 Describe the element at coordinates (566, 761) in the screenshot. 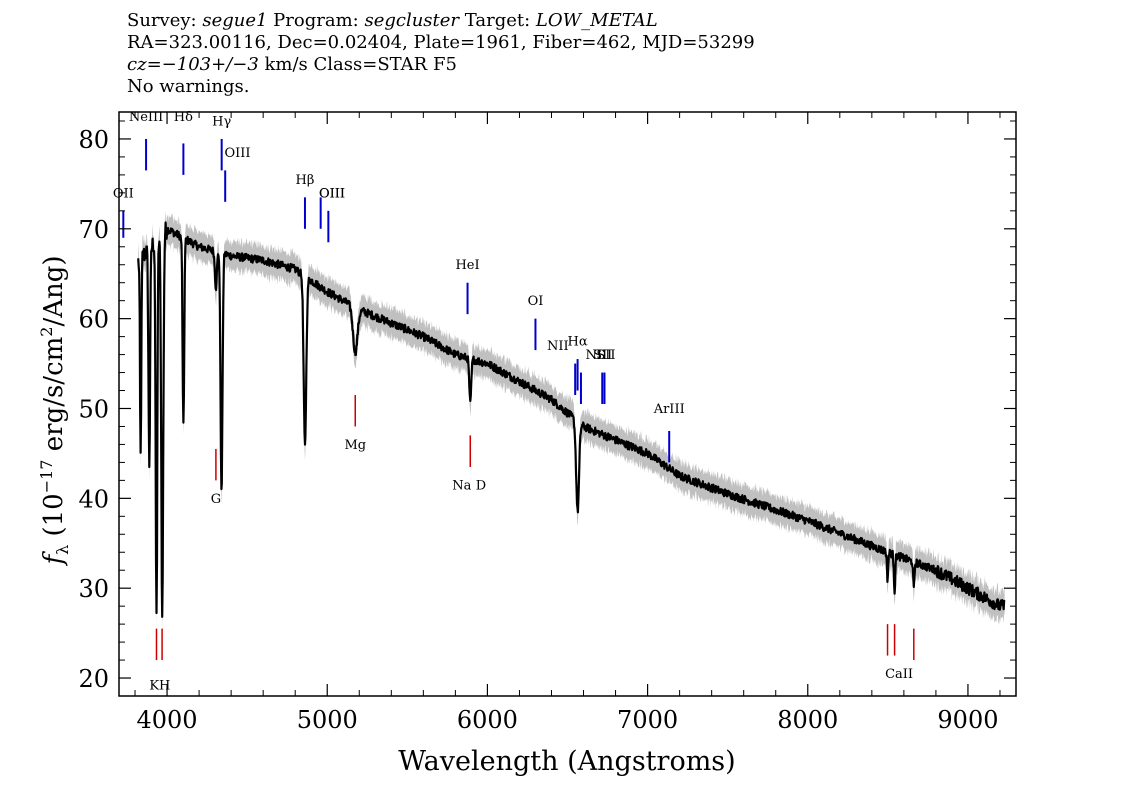

I see `x-axis-label: Wavelength (Angstroms)` at that location.